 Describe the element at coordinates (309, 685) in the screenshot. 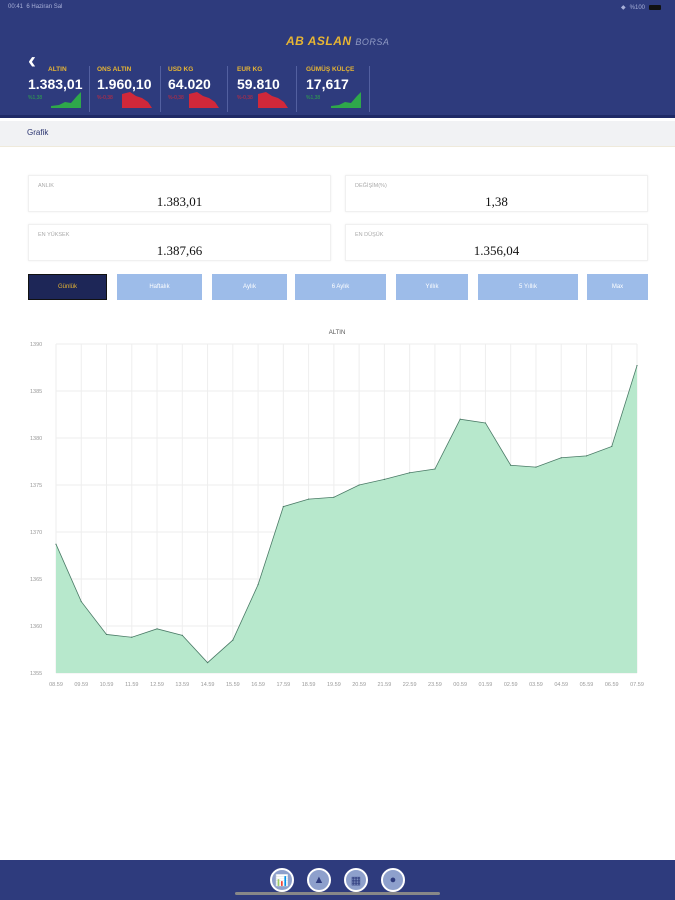

I see `x-tick-label: 18.59` at that location.